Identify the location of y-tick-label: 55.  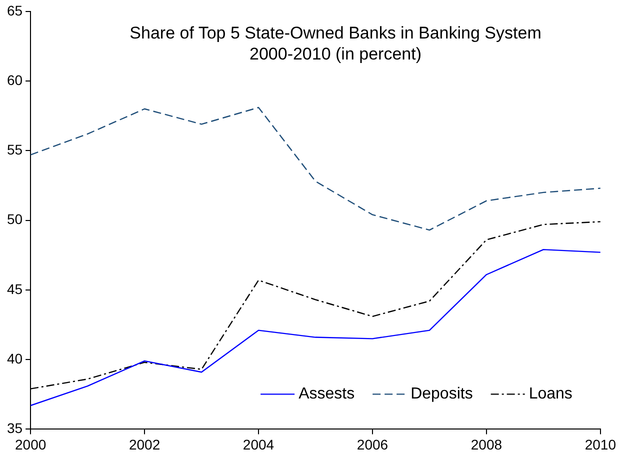
(14, 150).